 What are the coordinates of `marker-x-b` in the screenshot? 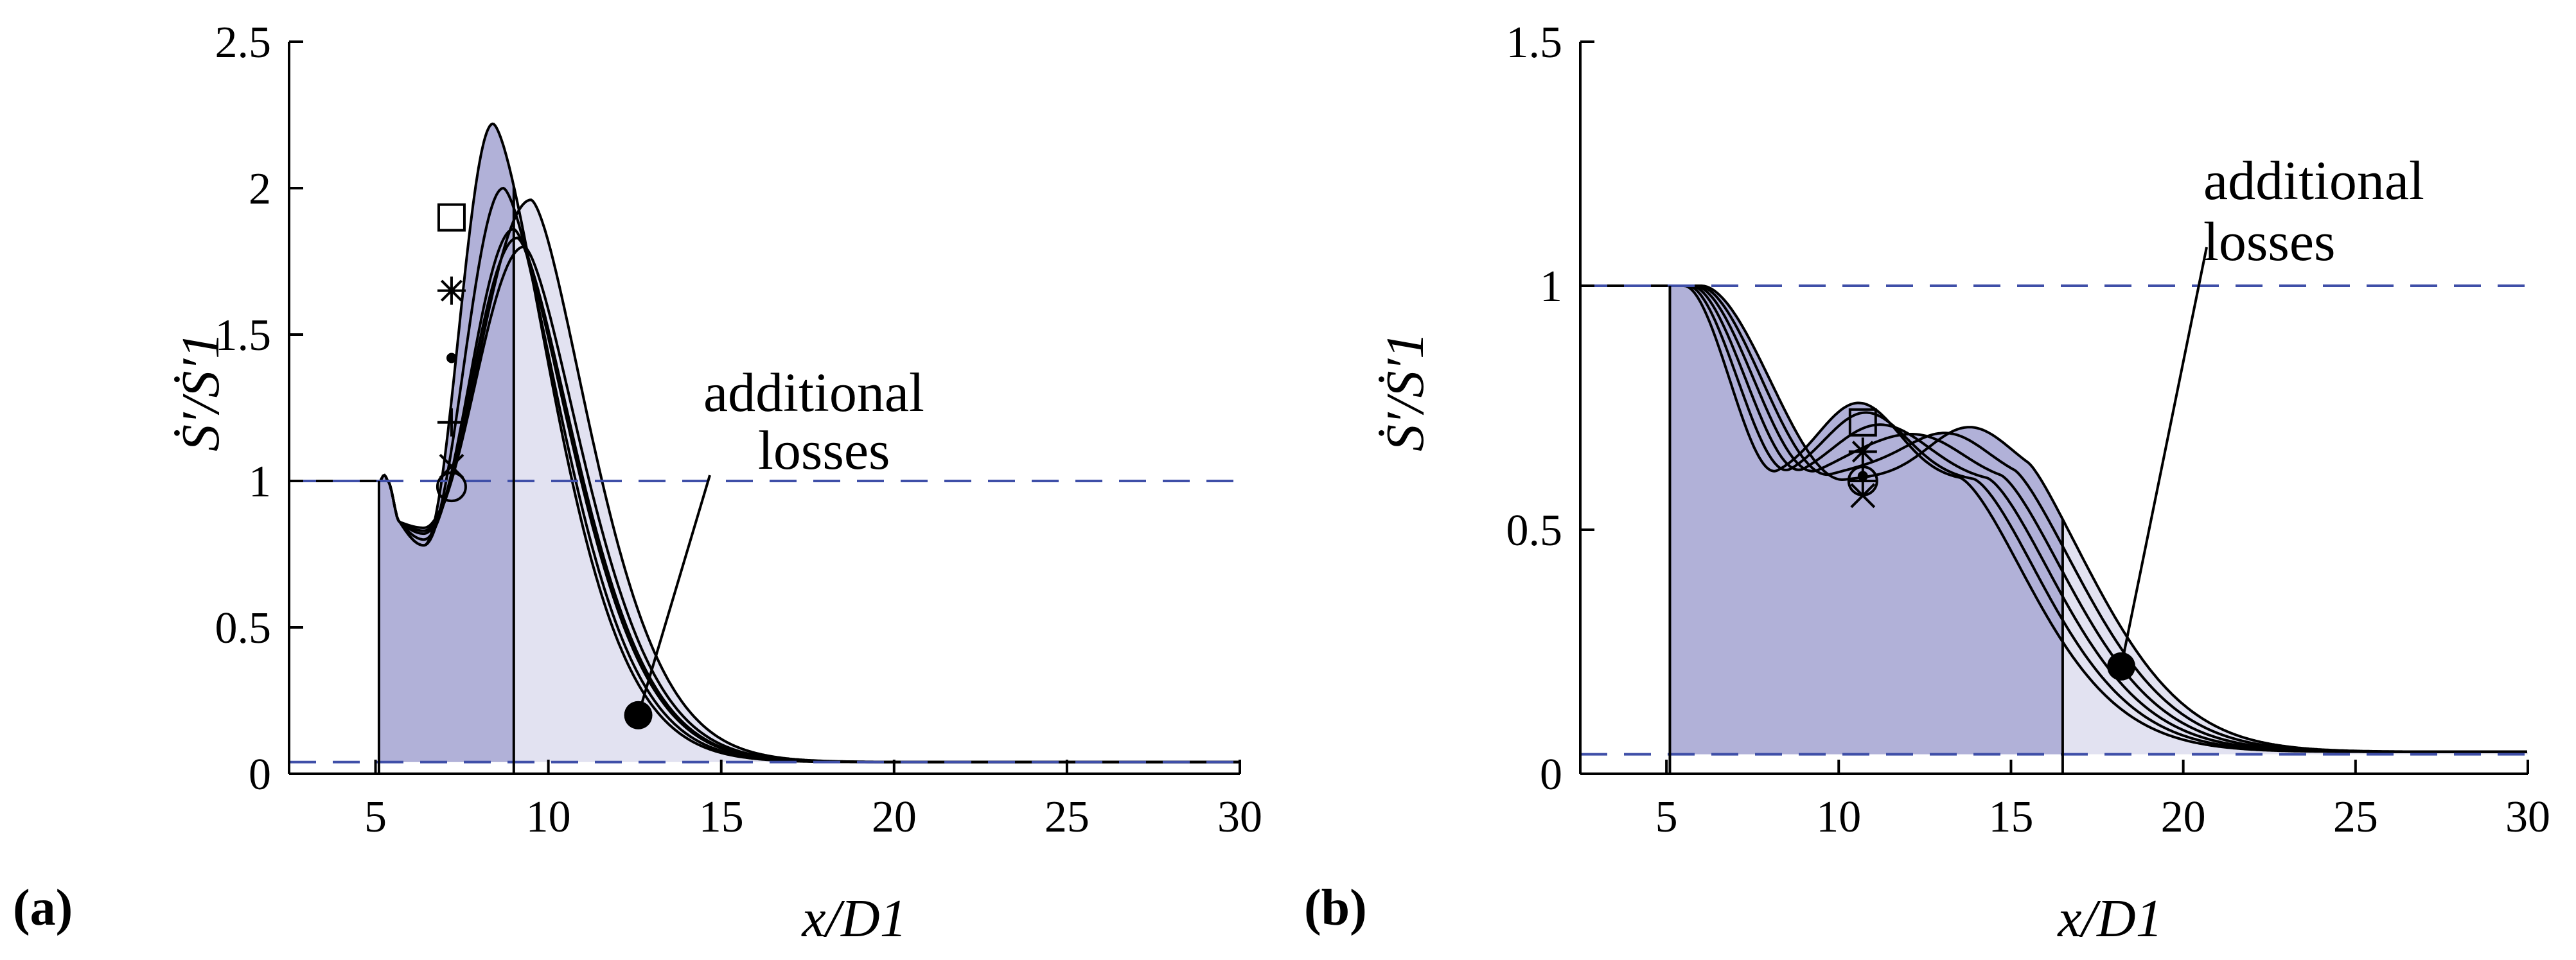 It's located at (1863, 496).